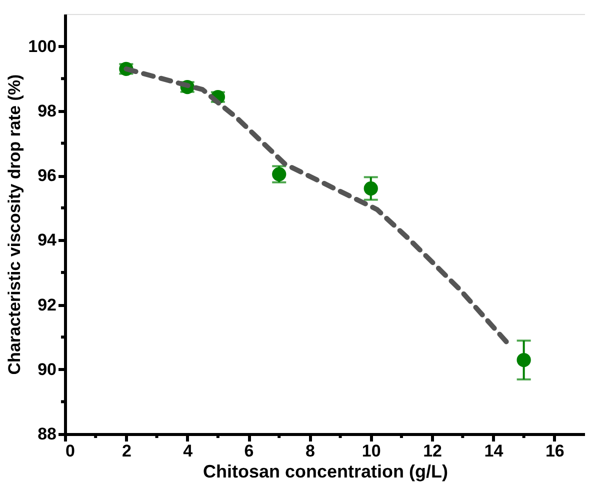 The width and height of the screenshot is (608, 500). What do you see at coordinates (47, 176) in the screenshot?
I see `y-tick-label: 96` at bounding box center [47, 176].